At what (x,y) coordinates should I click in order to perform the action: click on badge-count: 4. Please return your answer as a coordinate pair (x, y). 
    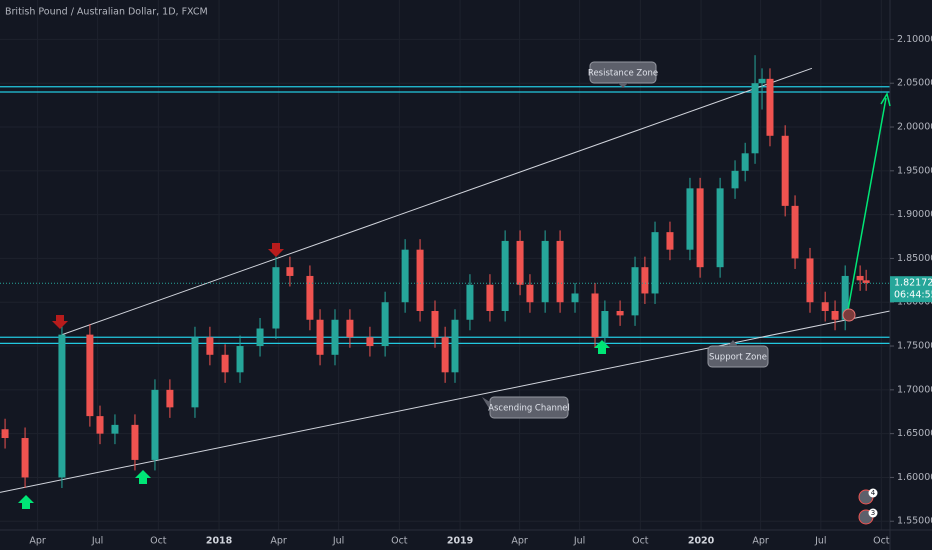
    Looking at the image, I should click on (873, 493).